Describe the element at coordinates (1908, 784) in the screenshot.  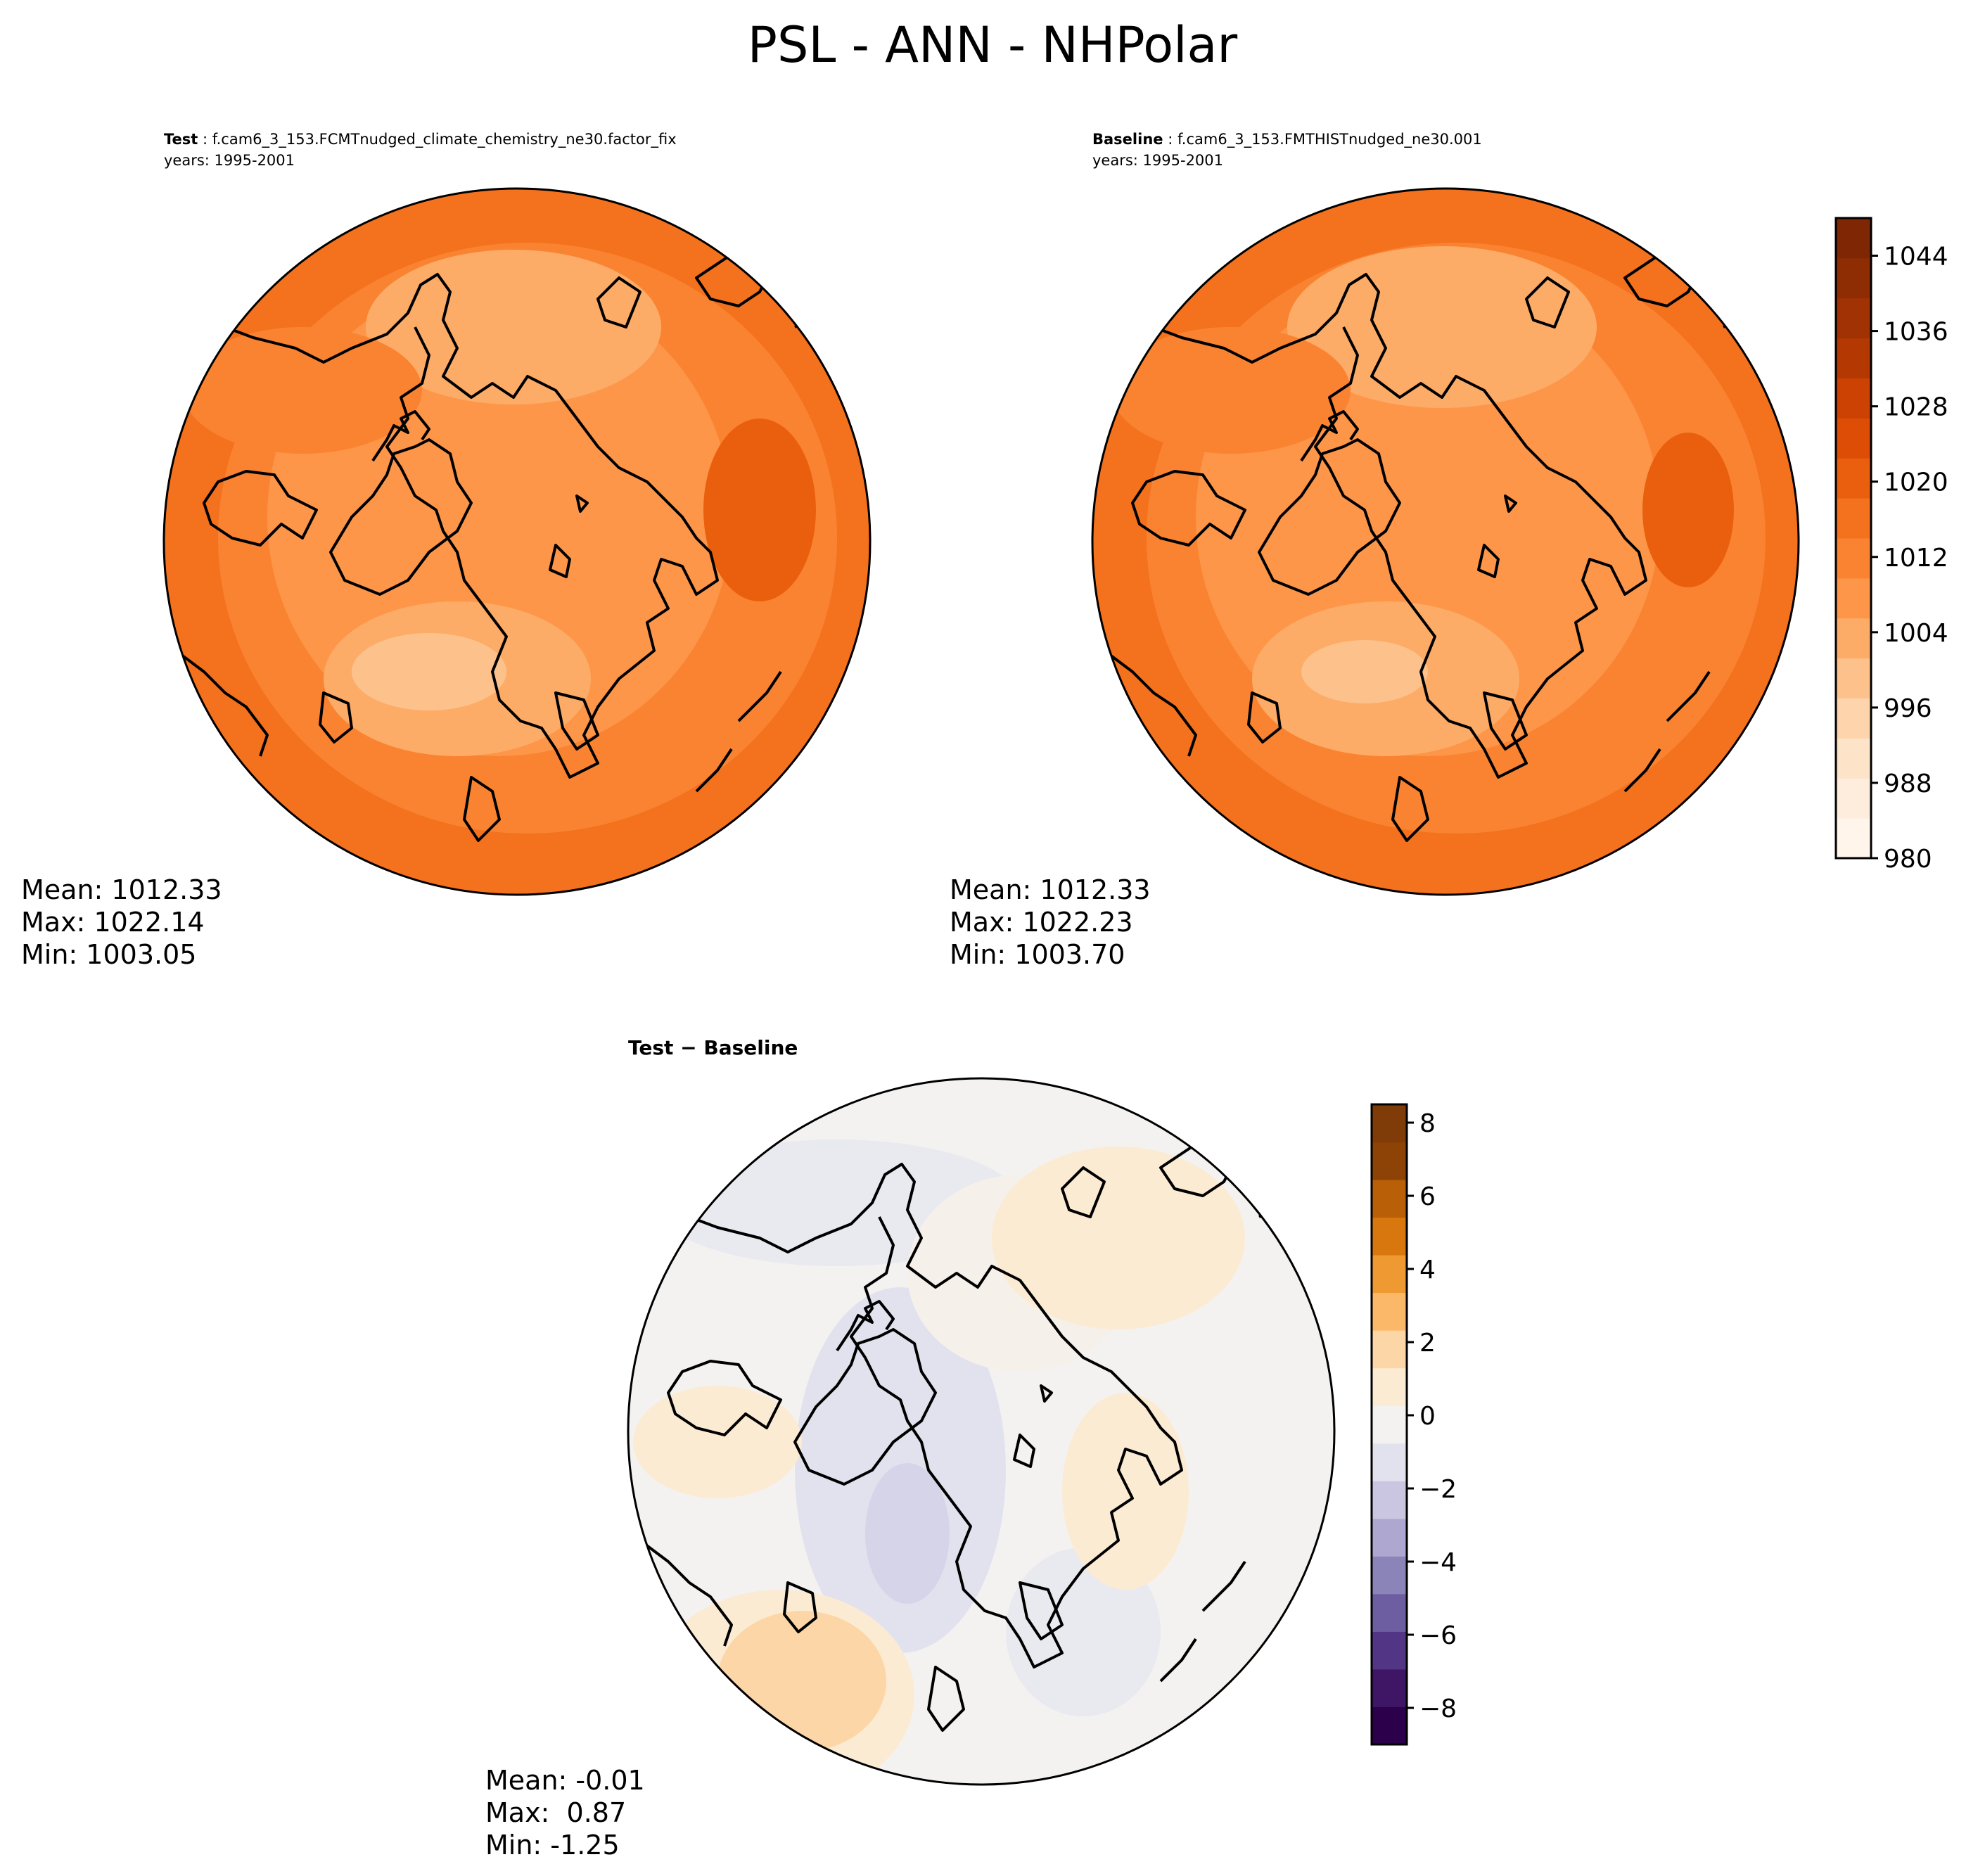
I see `main-colorbar-tick-label: 988` at that location.